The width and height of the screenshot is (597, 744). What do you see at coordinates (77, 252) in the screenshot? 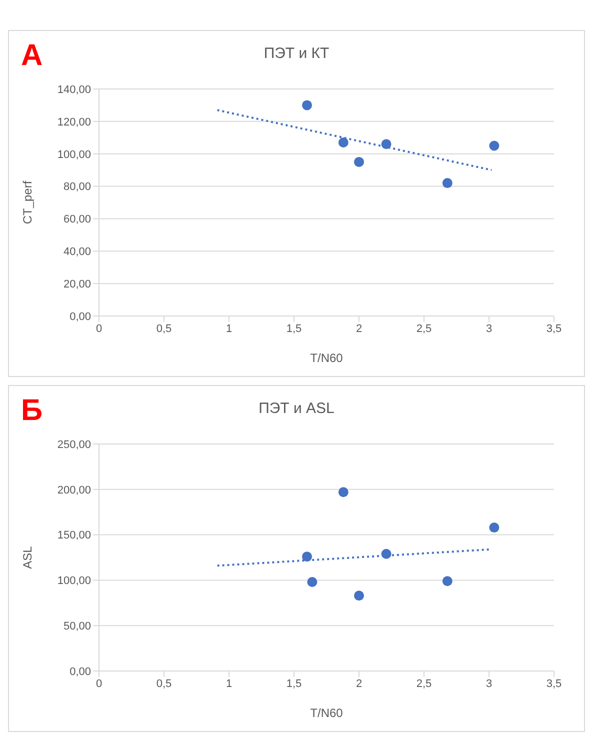
I see `y-tick-label: 40,00` at bounding box center [77, 252].